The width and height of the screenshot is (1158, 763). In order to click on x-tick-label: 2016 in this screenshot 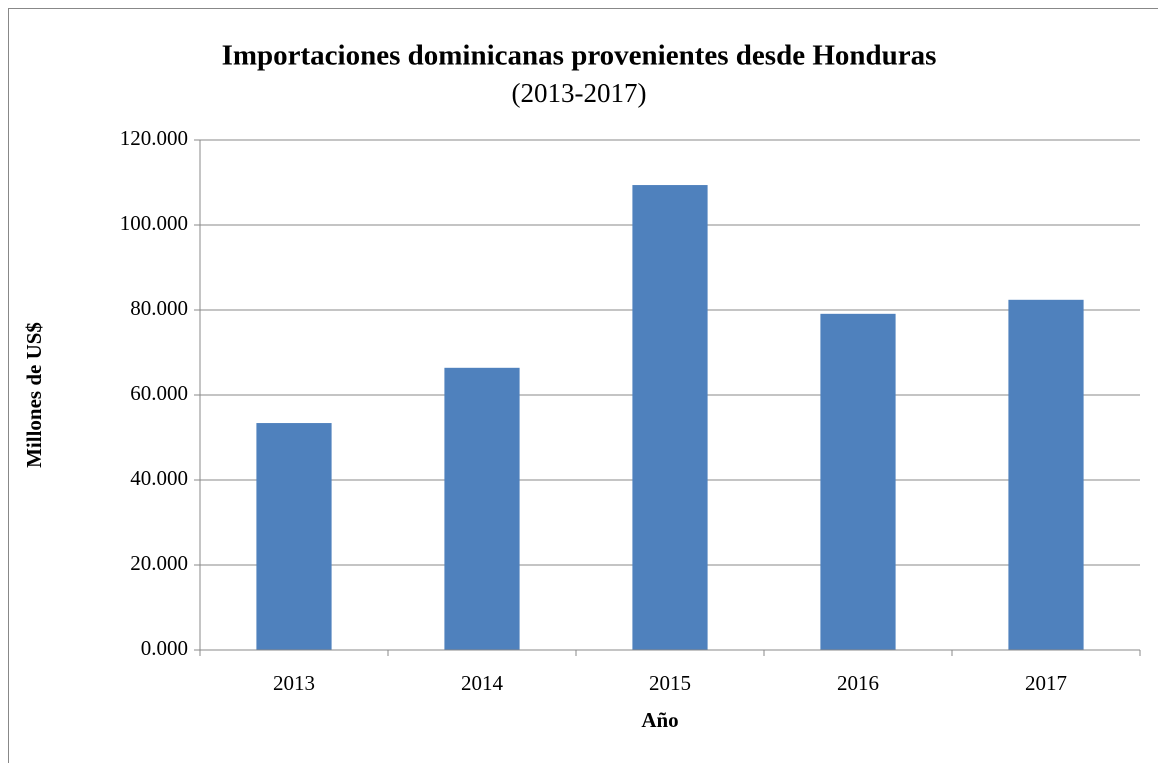, I will do `click(858, 683)`.